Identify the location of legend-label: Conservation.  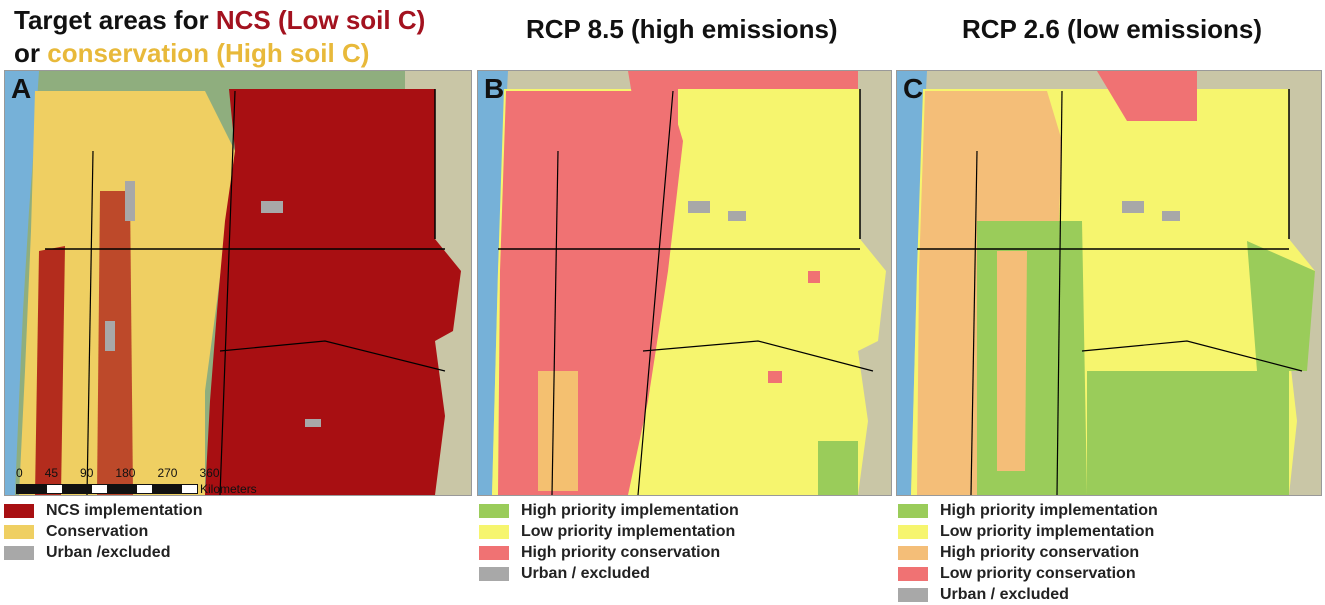
(97, 531).